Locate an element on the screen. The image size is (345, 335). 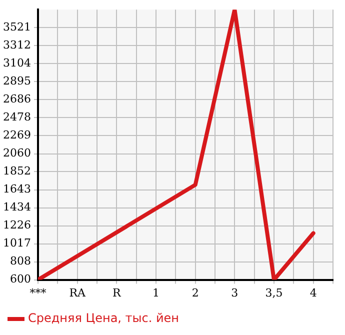
x-tick-label: 3,5 is located at coordinates (274, 293).